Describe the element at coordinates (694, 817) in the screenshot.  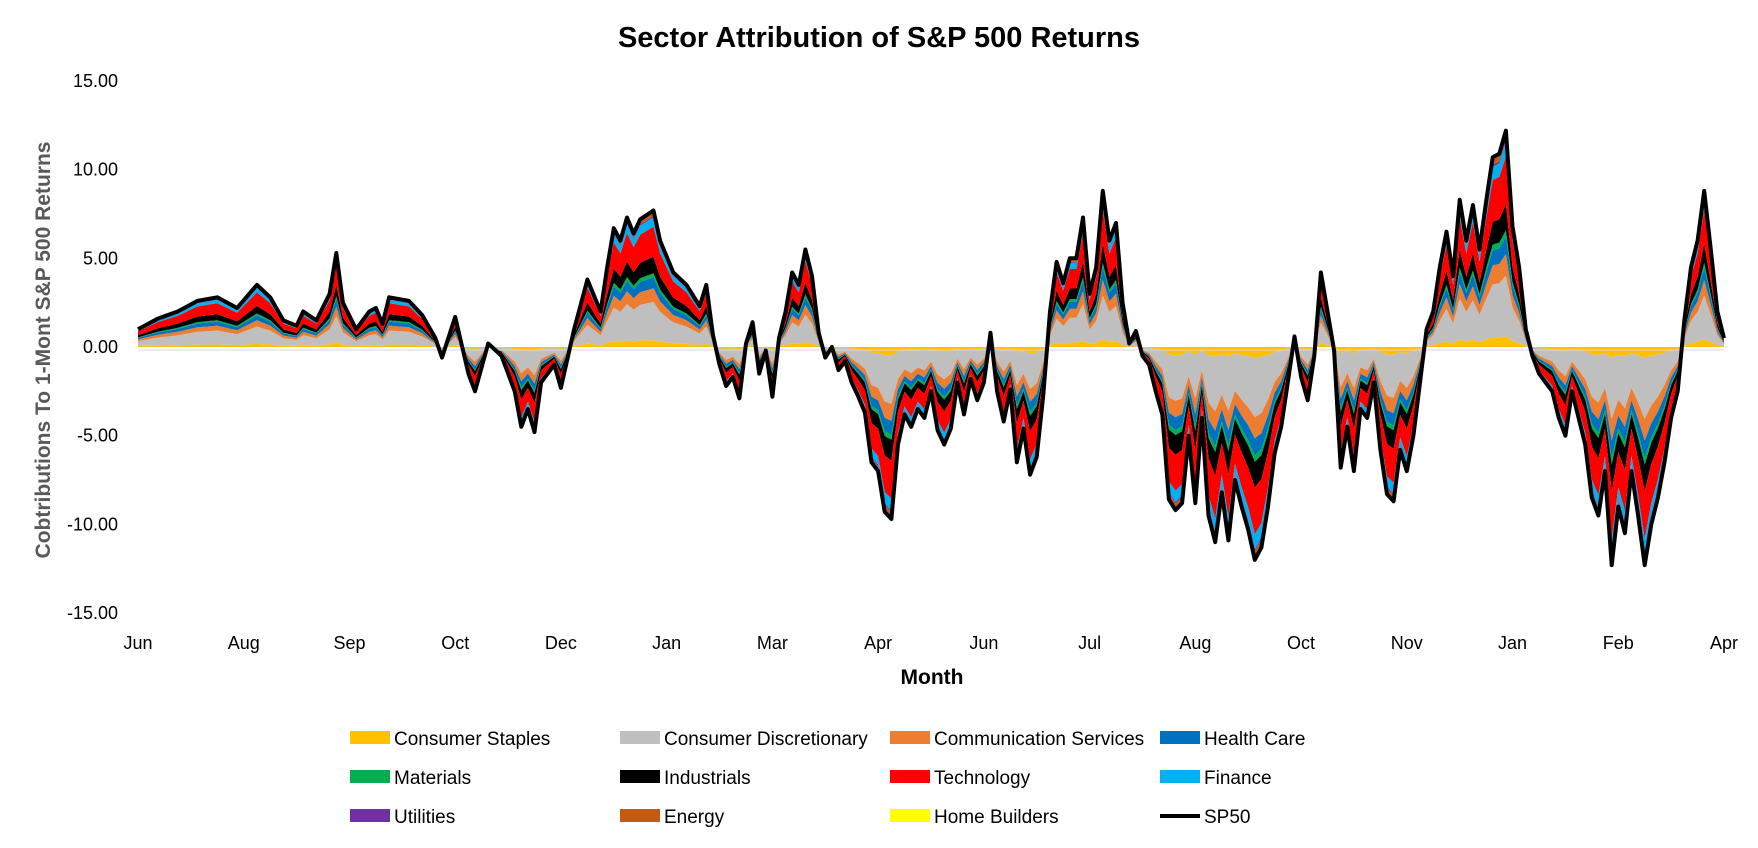
I see `legend-label: Energy` at that location.